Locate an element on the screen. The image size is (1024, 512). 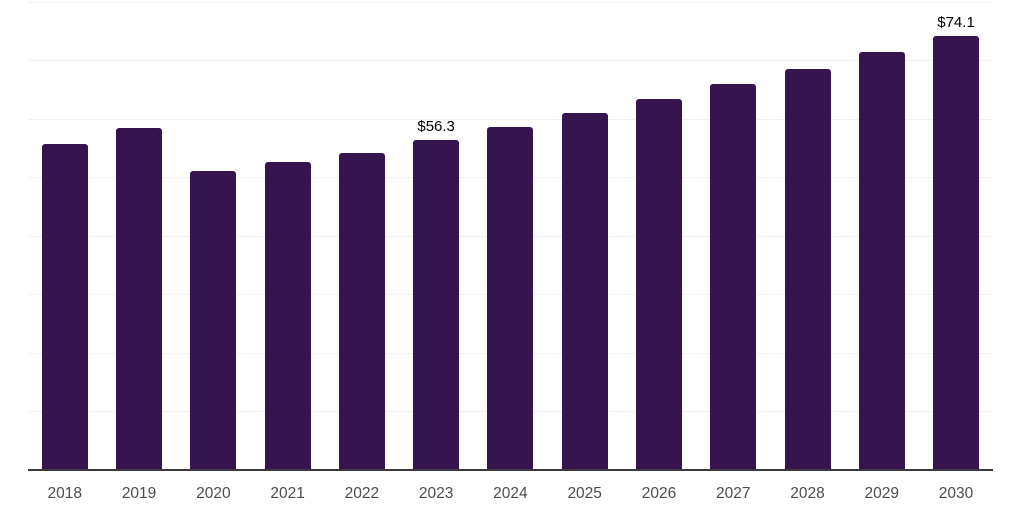
bar-2024 is located at coordinates (510, 298).